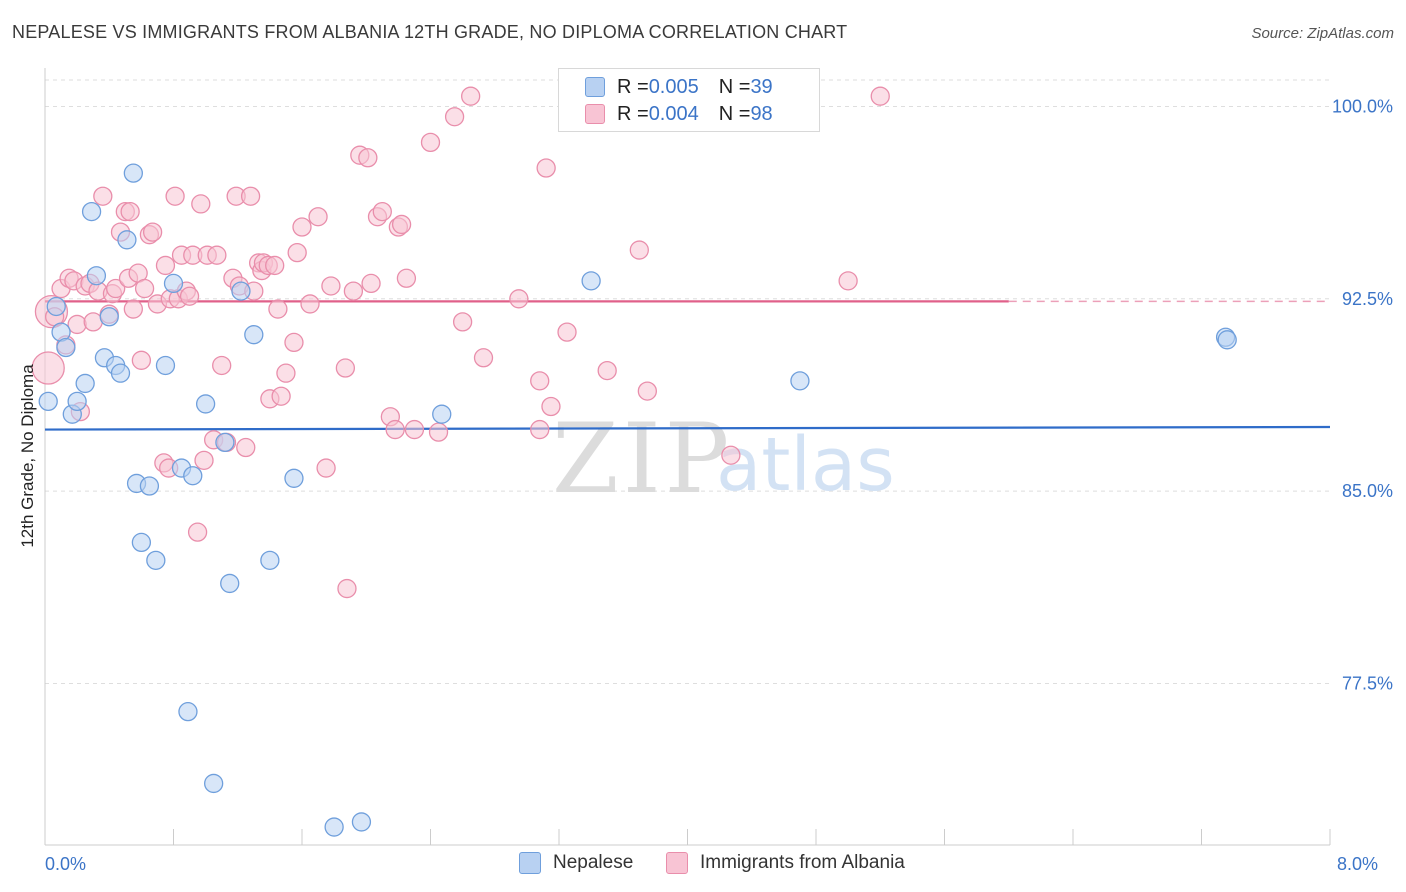 This screenshot has height=892, width=1406. What do you see at coordinates (633, 86) in the screenshot?
I see `legend-r-label: R =` at bounding box center [633, 86].